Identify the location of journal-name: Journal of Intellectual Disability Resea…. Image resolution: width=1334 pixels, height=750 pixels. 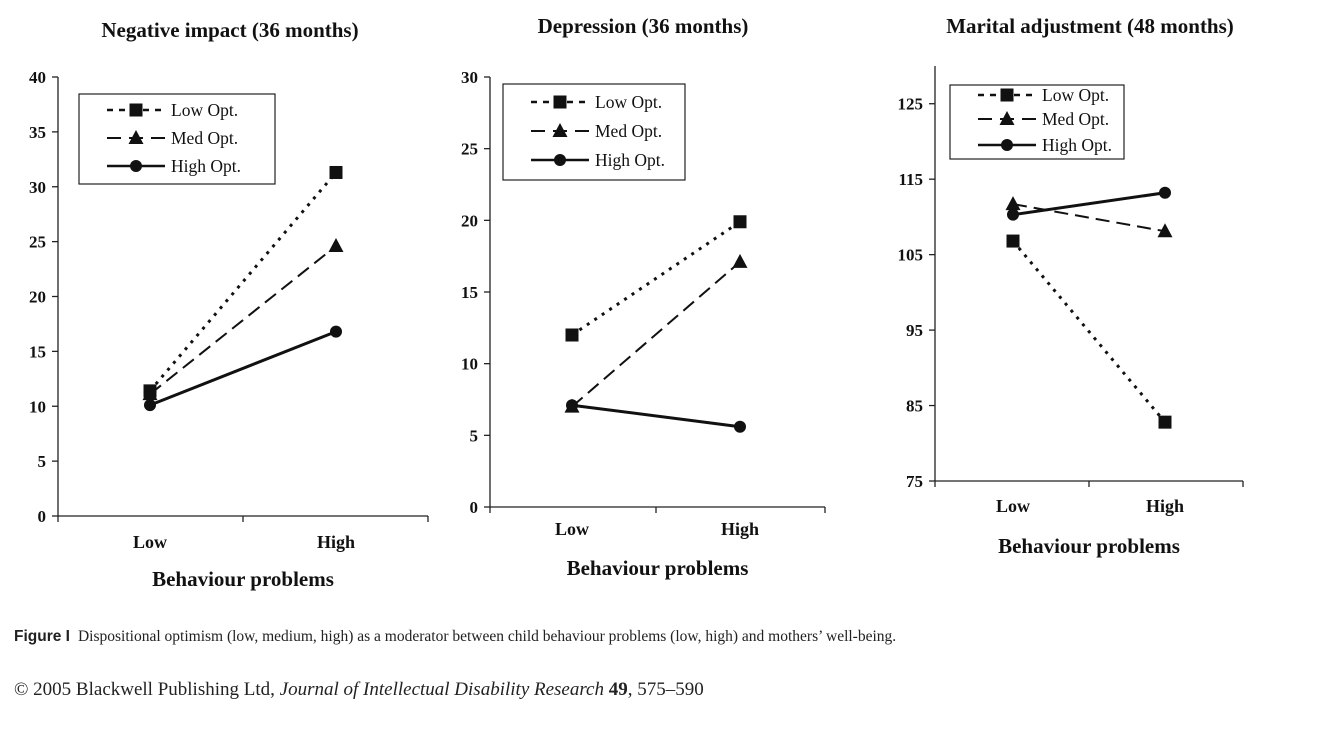
(441, 689).